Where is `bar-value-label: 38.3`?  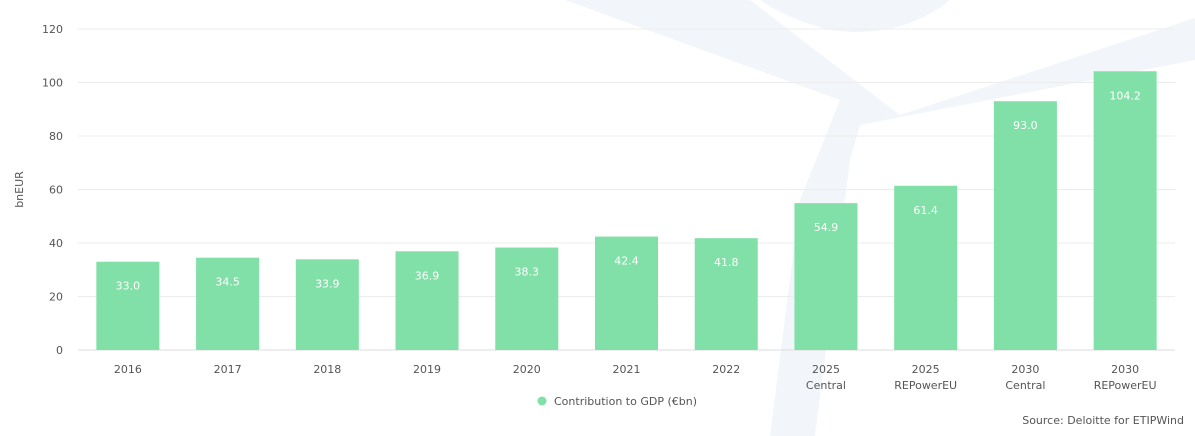 bar-value-label: 38.3 is located at coordinates (527, 272).